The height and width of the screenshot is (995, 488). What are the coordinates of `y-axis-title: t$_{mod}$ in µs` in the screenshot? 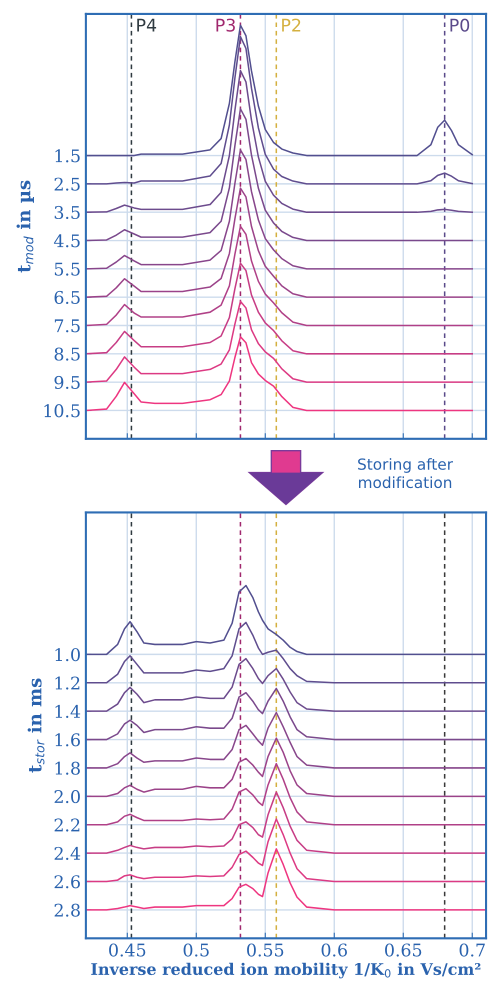 It's located at (25, 226).